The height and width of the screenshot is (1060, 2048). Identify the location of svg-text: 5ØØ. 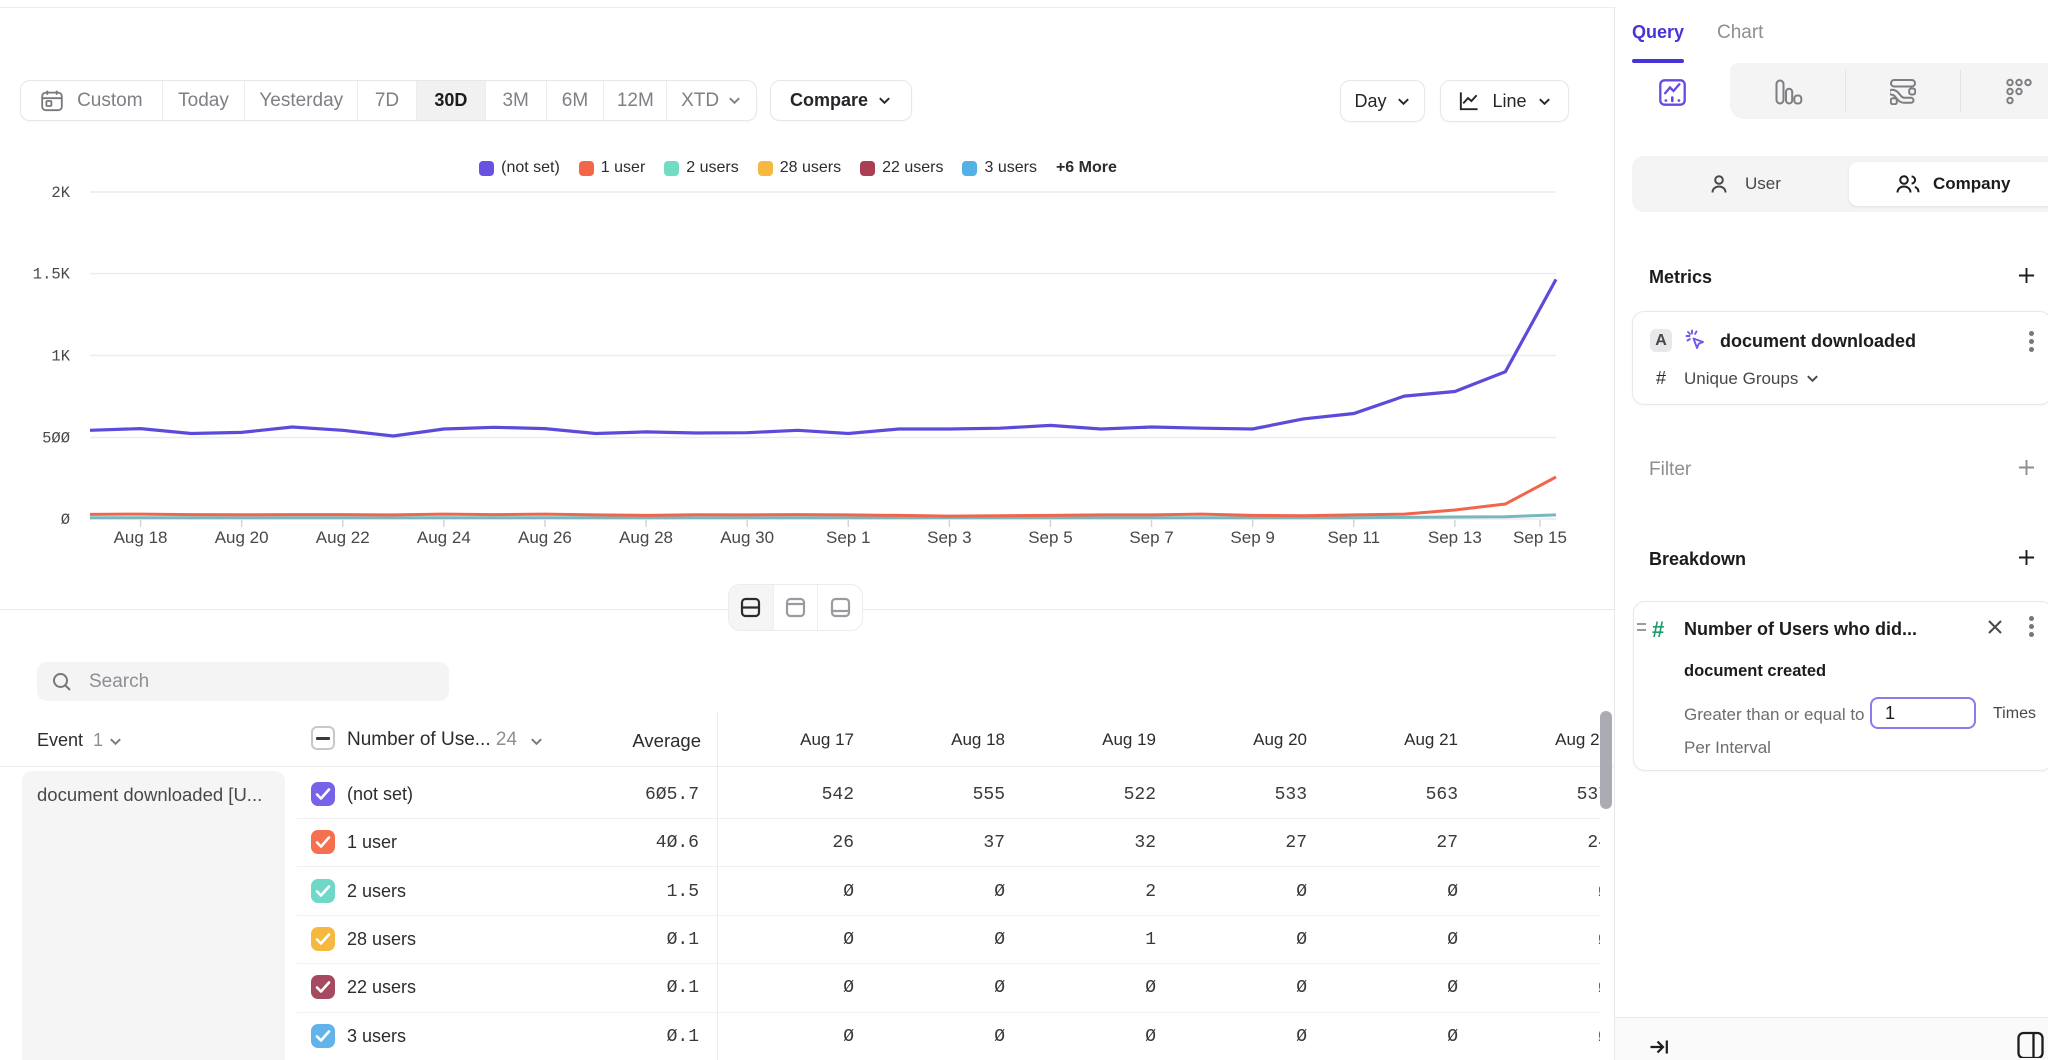
(56, 439).